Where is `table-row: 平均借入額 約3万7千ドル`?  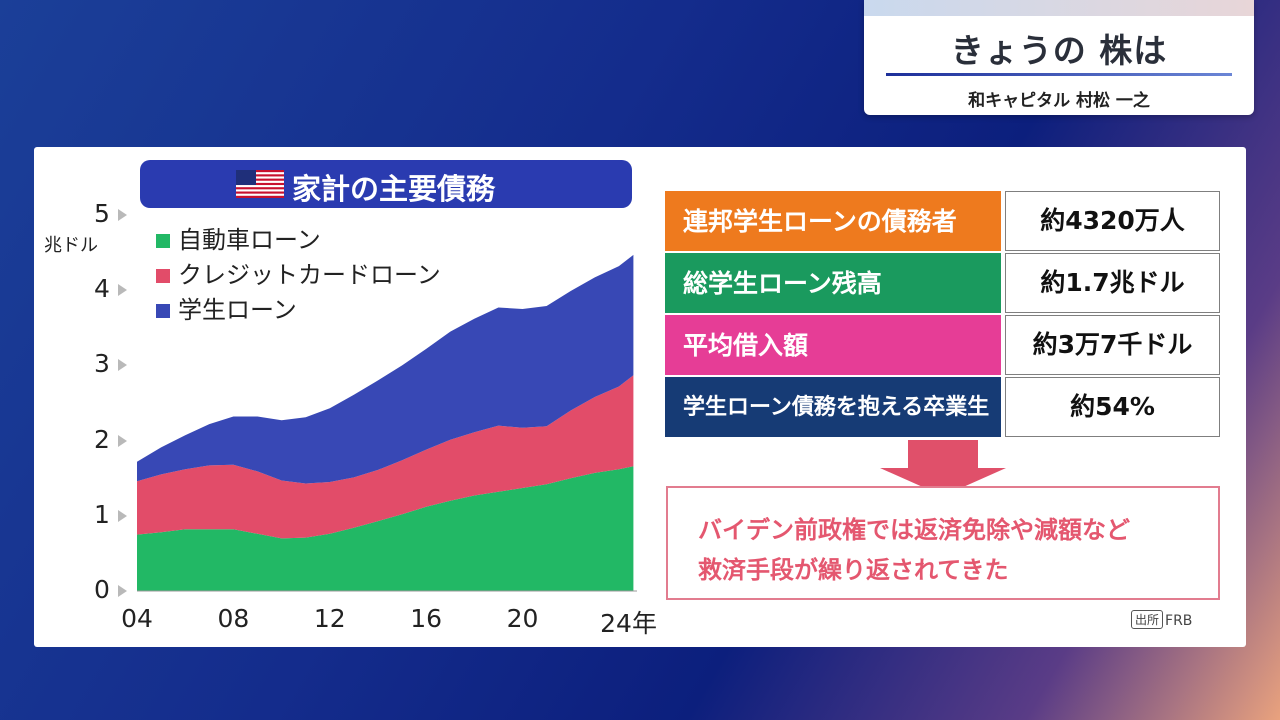 table-row: 平均借入額 約3万7千ドル is located at coordinates (942, 346).